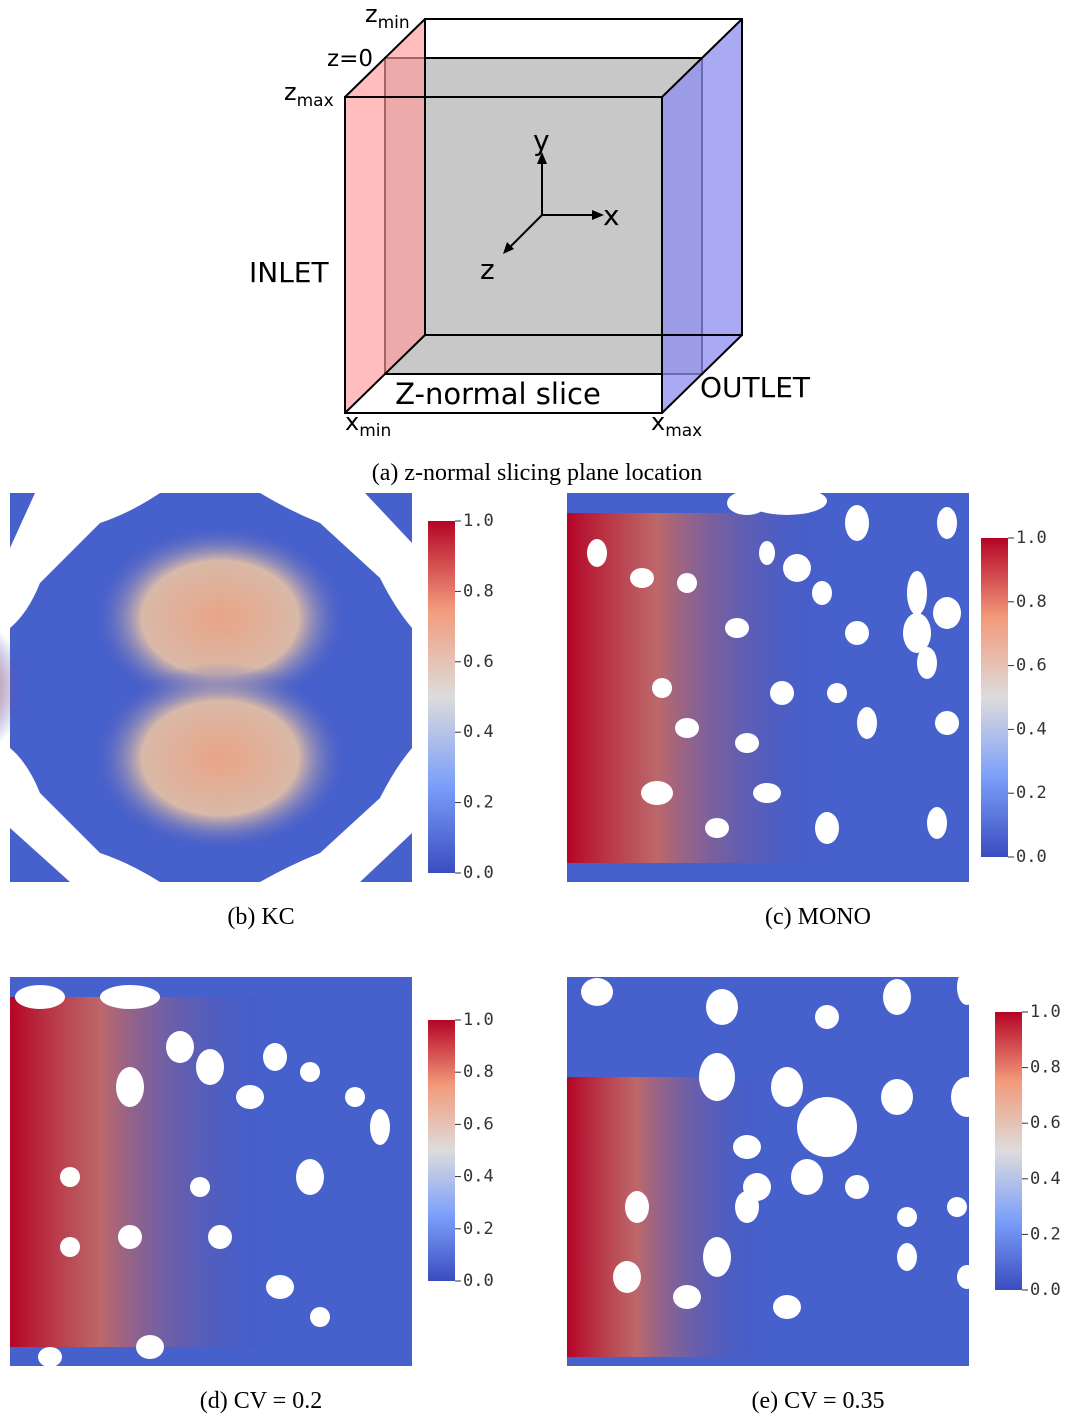 Image resolution: width=1074 pixels, height=1420 pixels. What do you see at coordinates (487, 269) in the screenshot?
I see `axis-z-label: z` at bounding box center [487, 269].